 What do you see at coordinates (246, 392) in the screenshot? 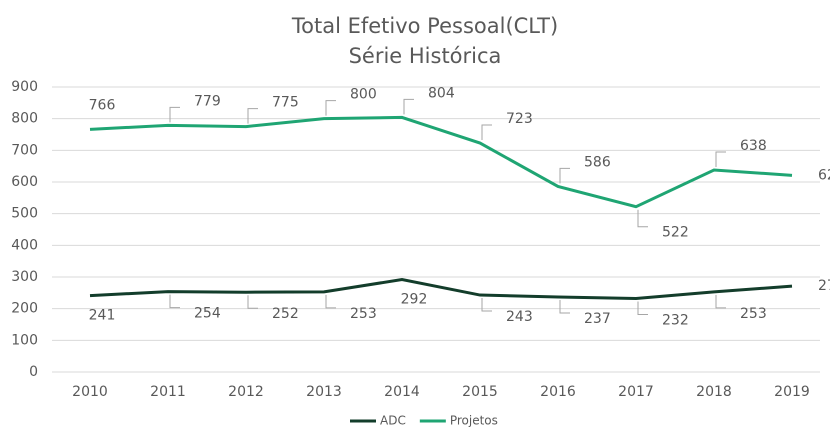
I see `x-tick-label: 2012` at bounding box center [246, 392].